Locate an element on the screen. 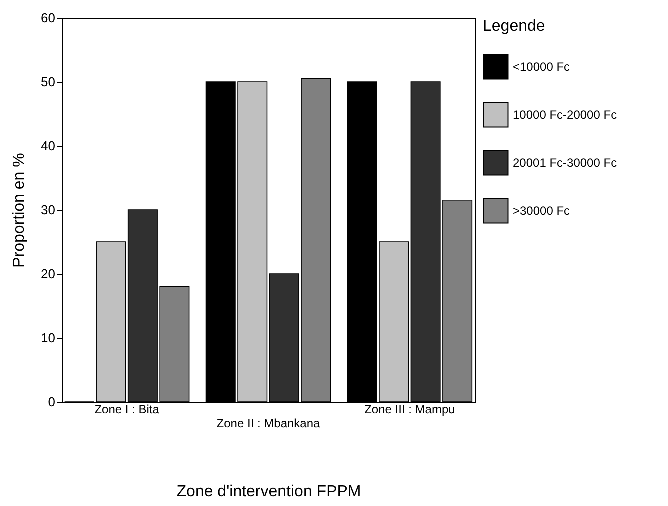 The width and height of the screenshot is (668, 506). legend-label: >30000 Fc is located at coordinates (541, 211).